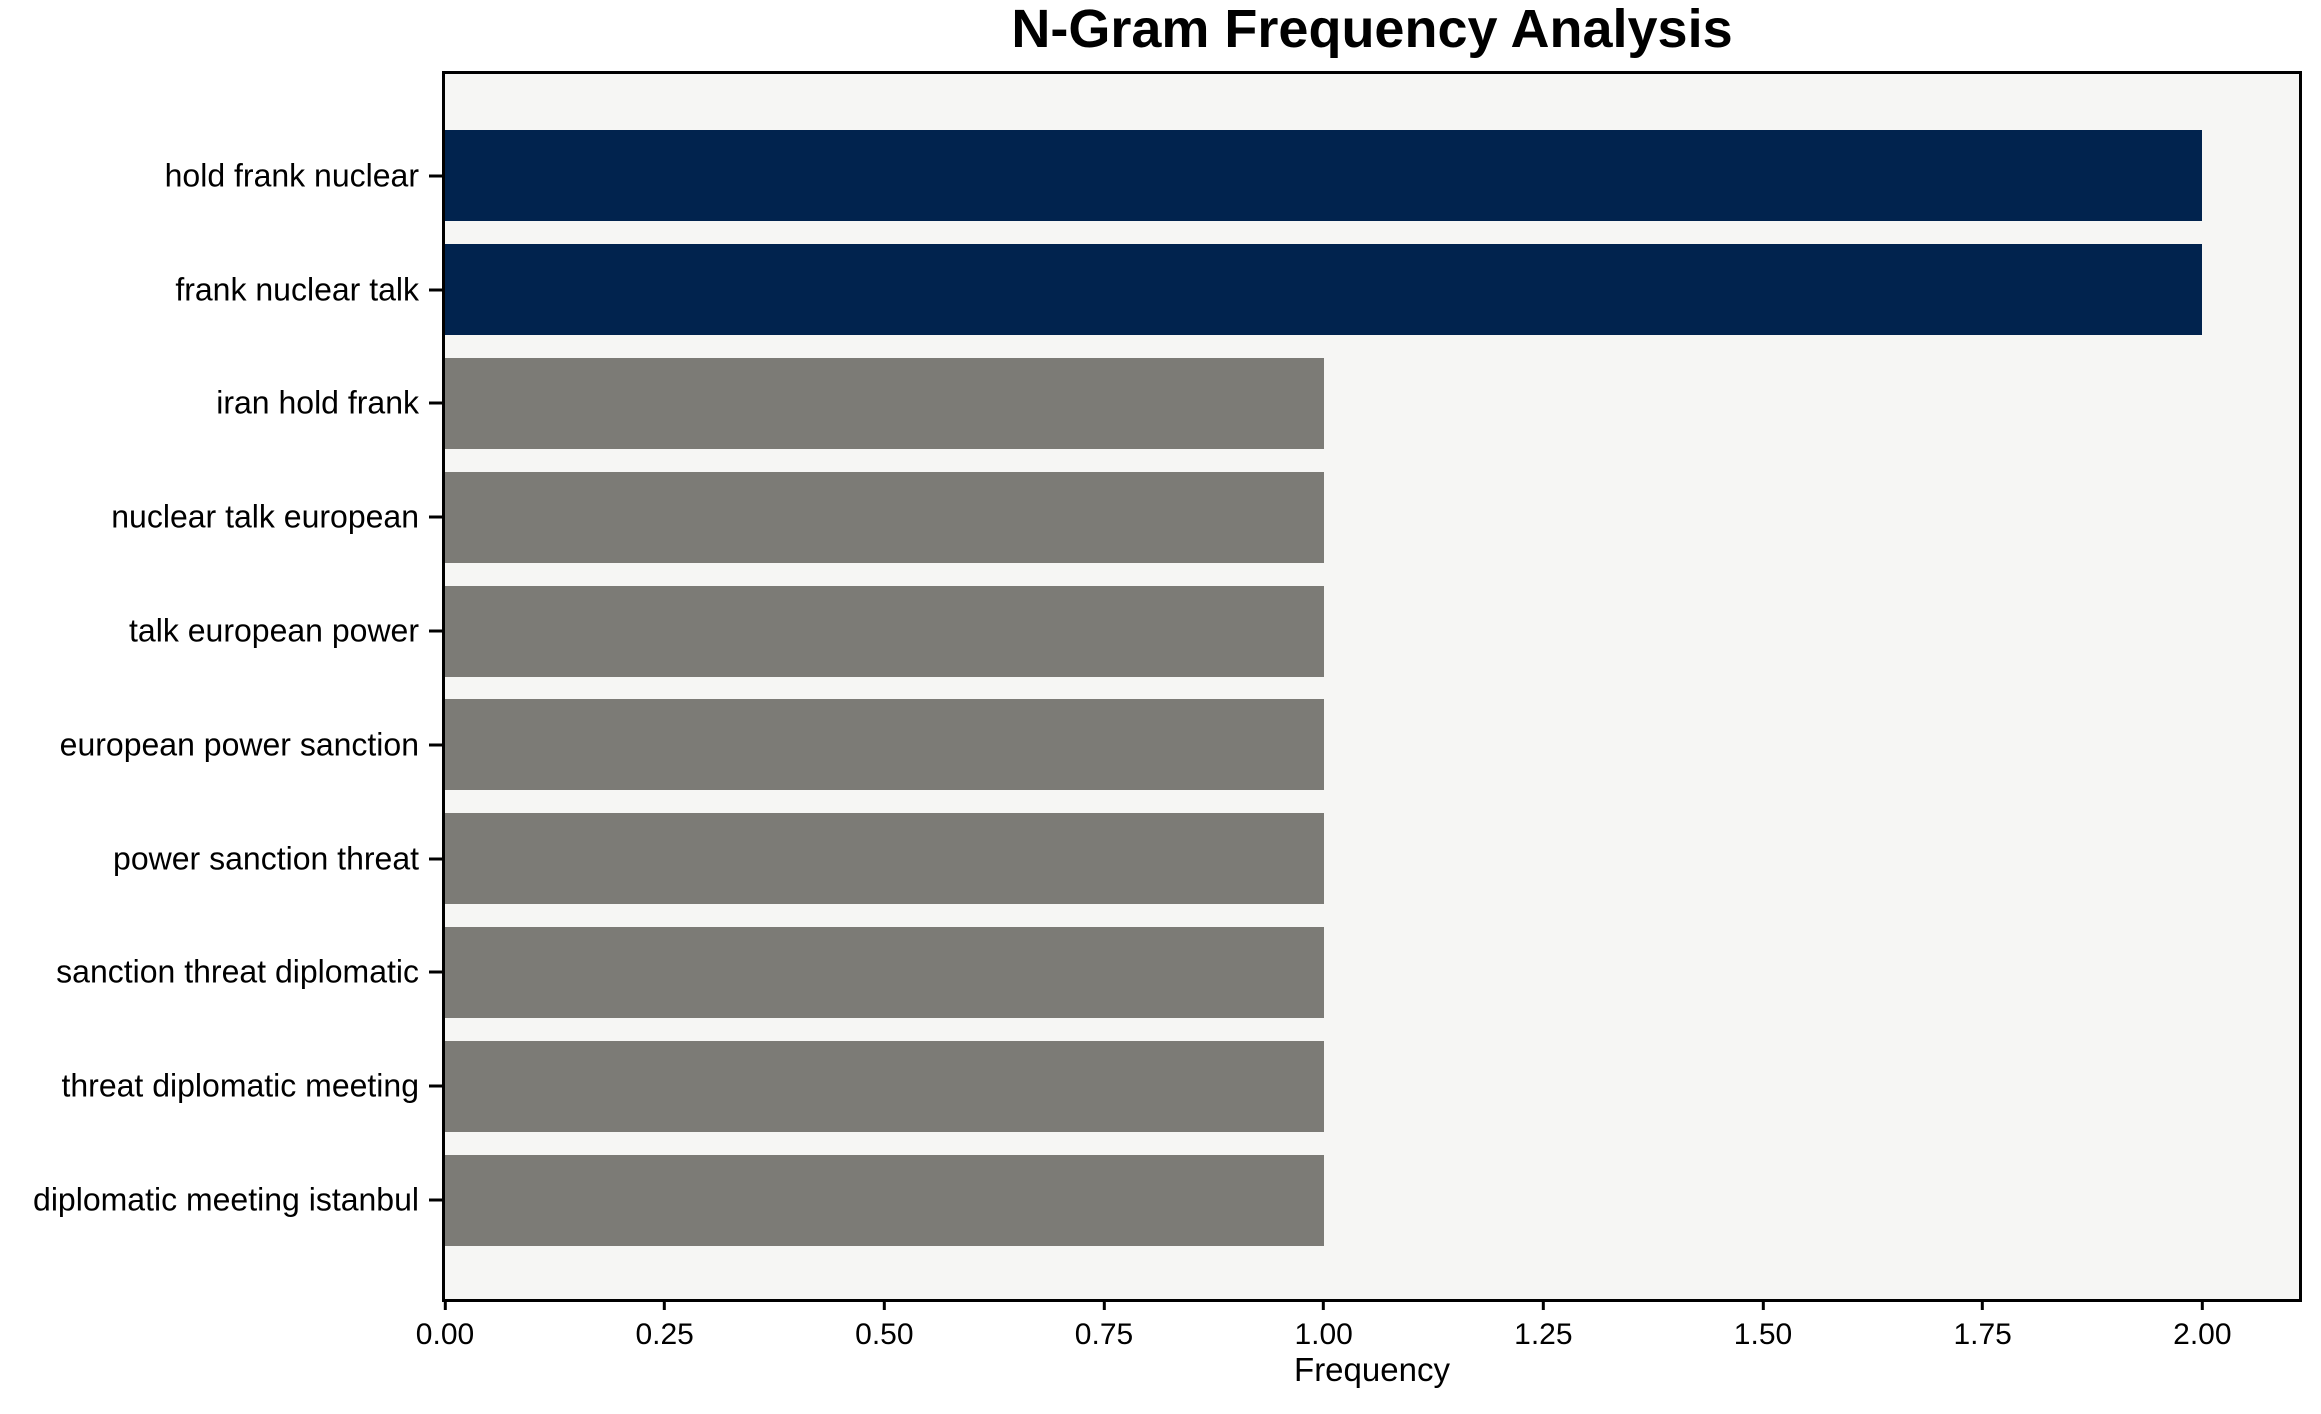  I want to click on x-tick: 0.50, so click(884, 1325).